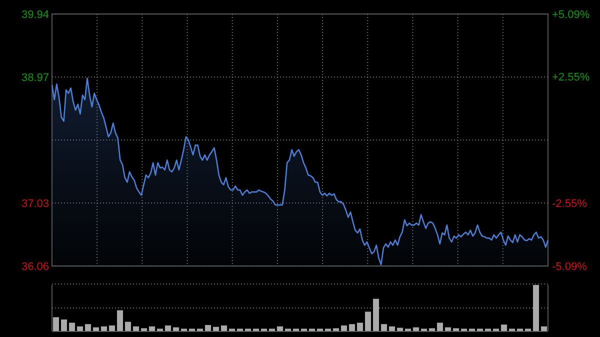  What do you see at coordinates (570, 204) in the screenshot?
I see `y2-tick-label: -2.55%` at bounding box center [570, 204].